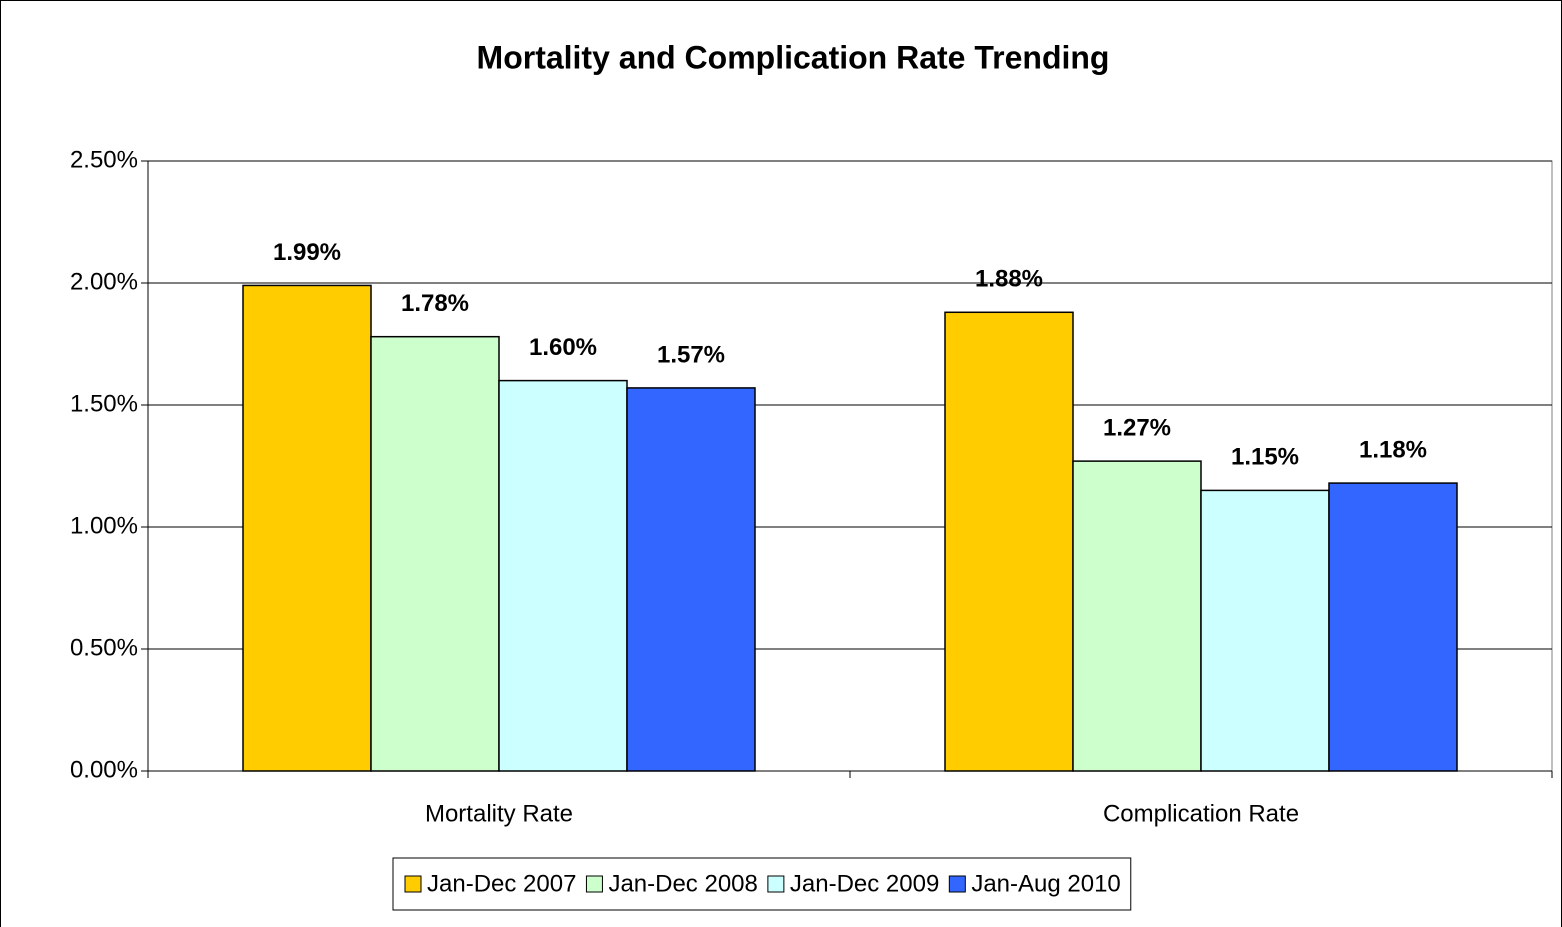 The image size is (1562, 927). Describe the element at coordinates (682, 883) in the screenshot. I see `legend-label: Jan-Dec 2008` at that location.